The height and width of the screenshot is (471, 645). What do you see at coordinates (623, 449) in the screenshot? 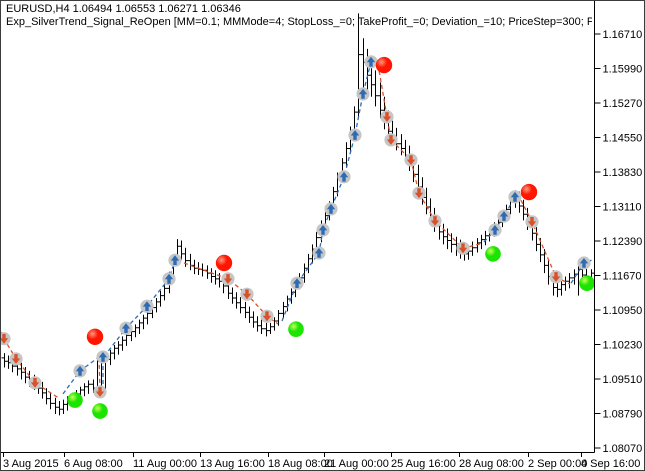
I see `price-label: 1.08070` at bounding box center [623, 449].